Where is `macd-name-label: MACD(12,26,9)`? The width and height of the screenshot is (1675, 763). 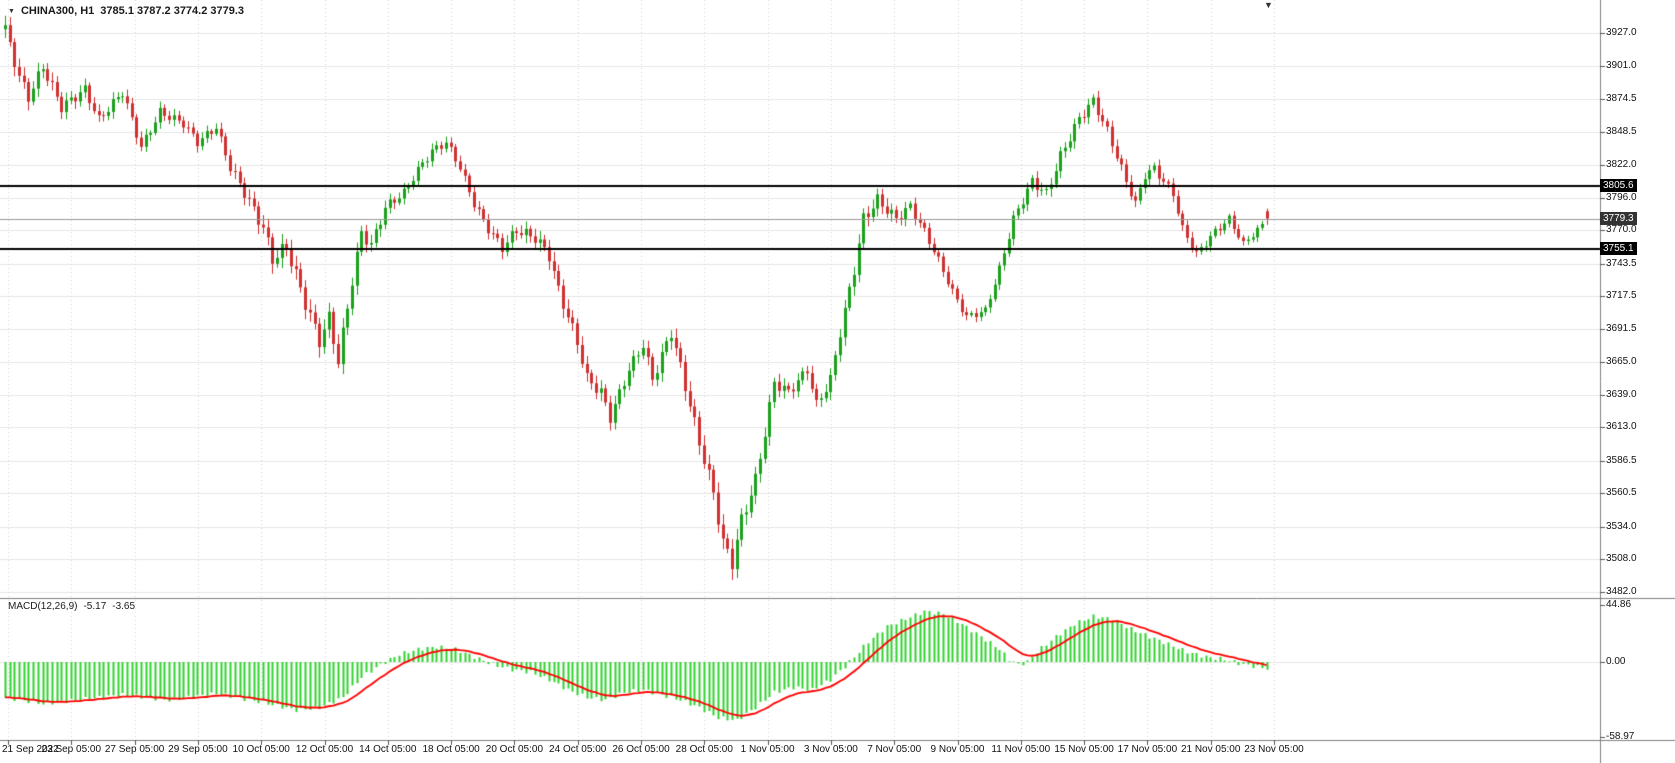 macd-name-label: MACD(12,26,9) is located at coordinates (43, 606).